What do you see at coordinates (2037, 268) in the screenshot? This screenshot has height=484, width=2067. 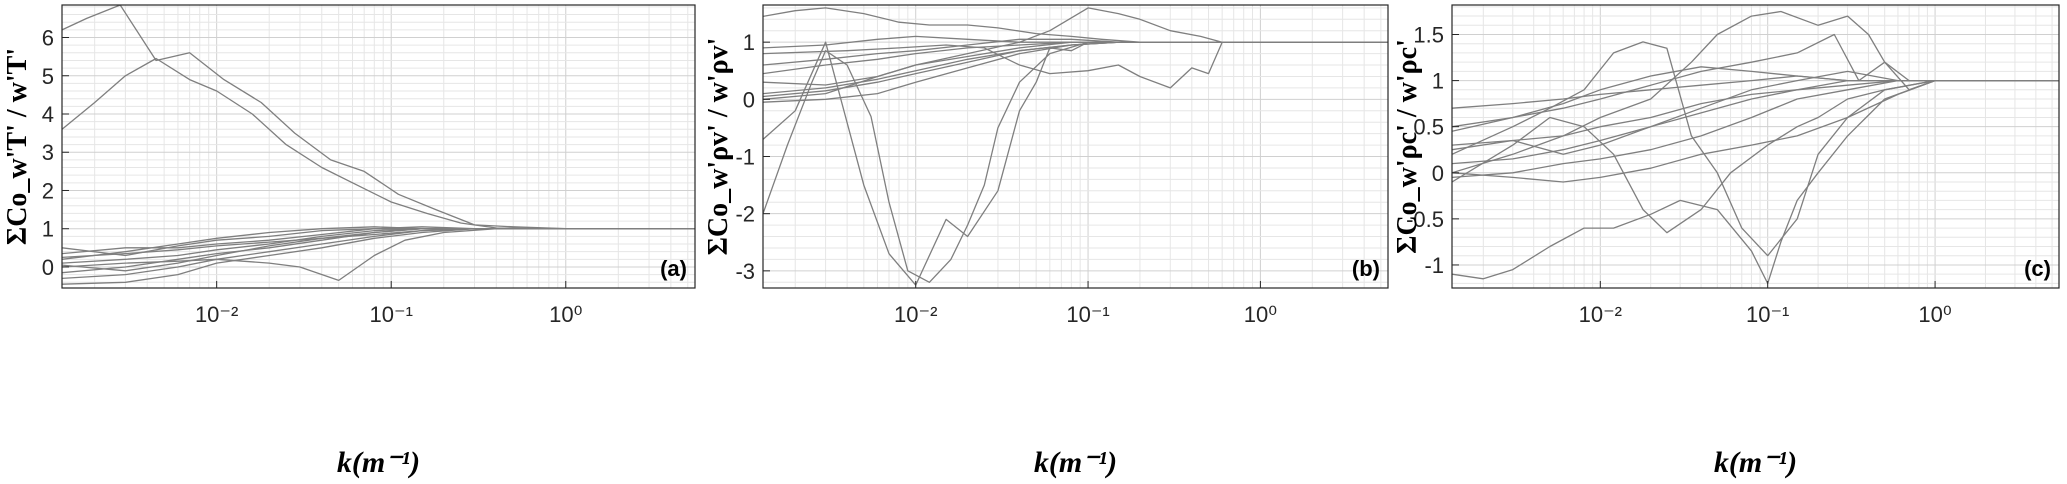 I see `panel-label: (c)` at bounding box center [2037, 268].